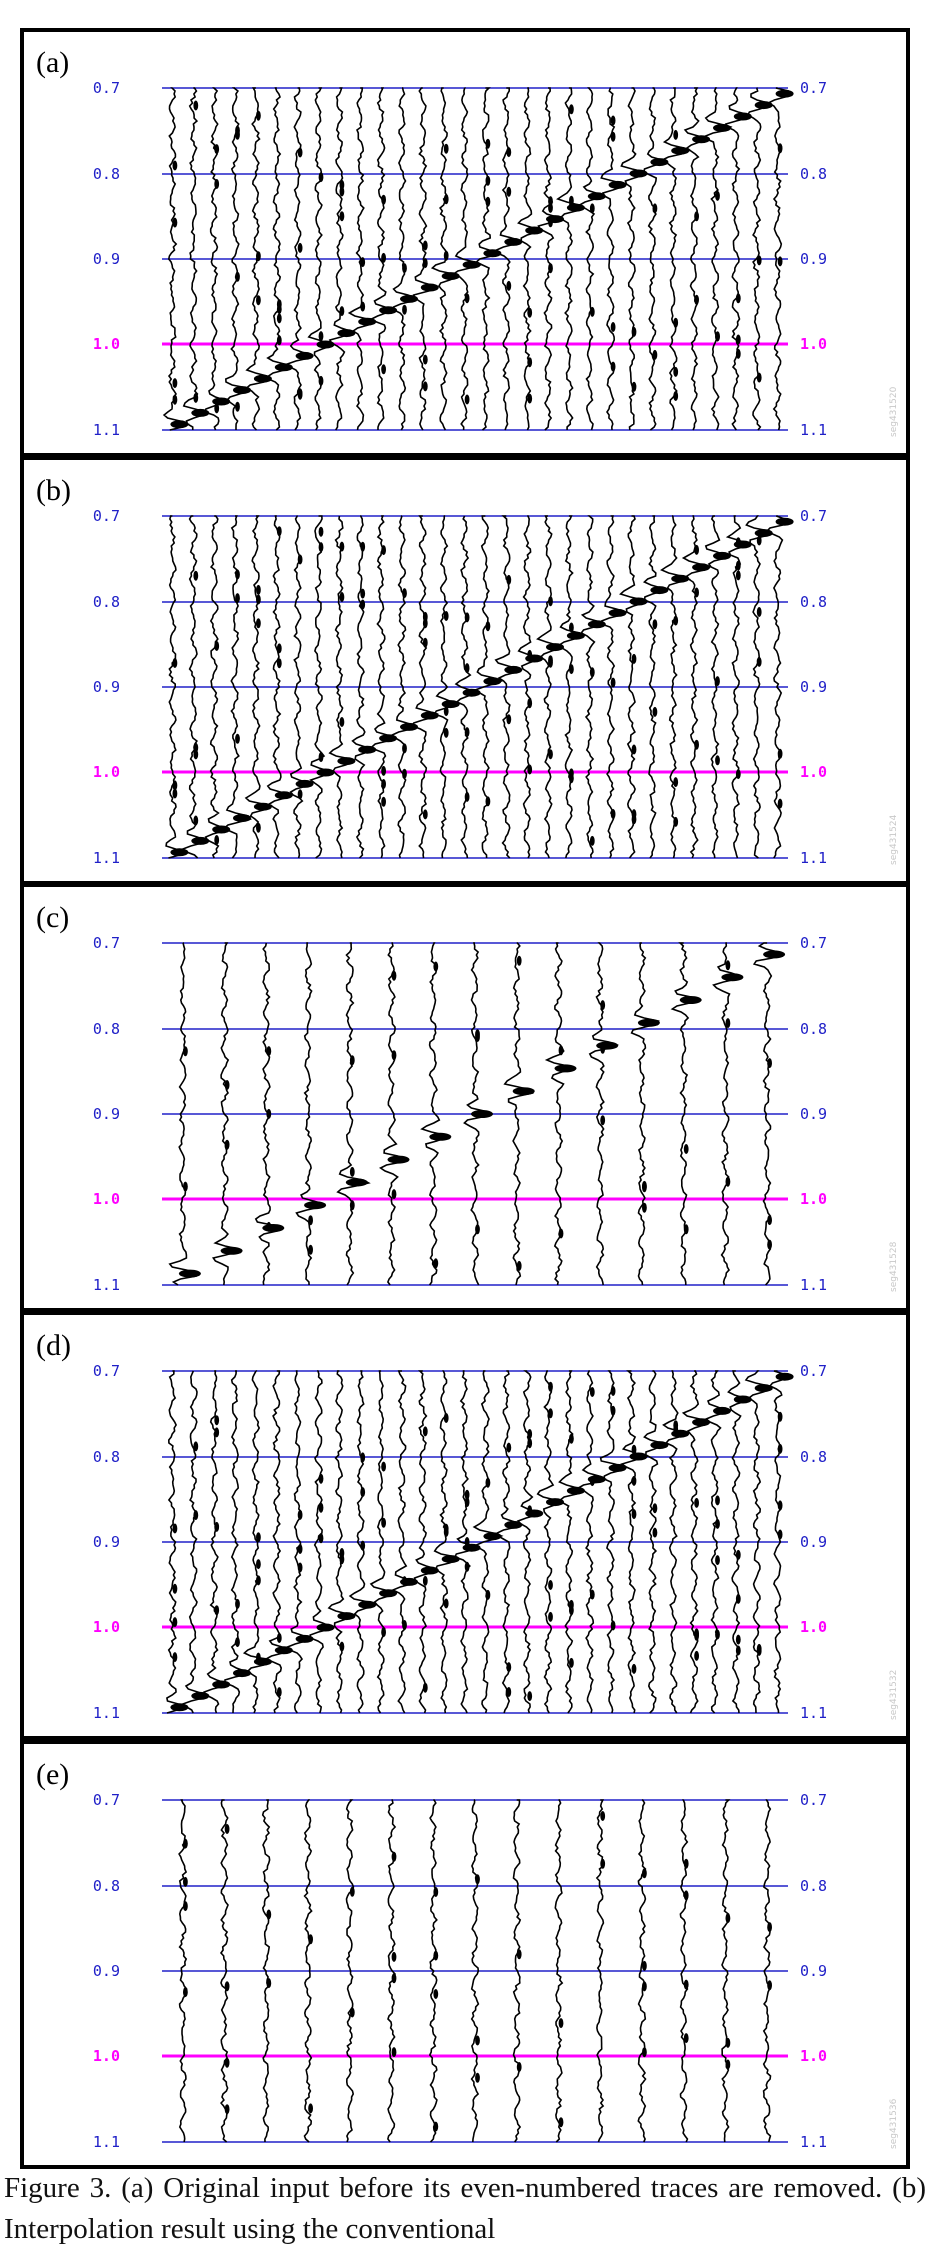 This screenshot has width=930, height=2259. What do you see at coordinates (106, 2056) in the screenshot?
I see `tick-label-left: 1.0` at bounding box center [106, 2056].